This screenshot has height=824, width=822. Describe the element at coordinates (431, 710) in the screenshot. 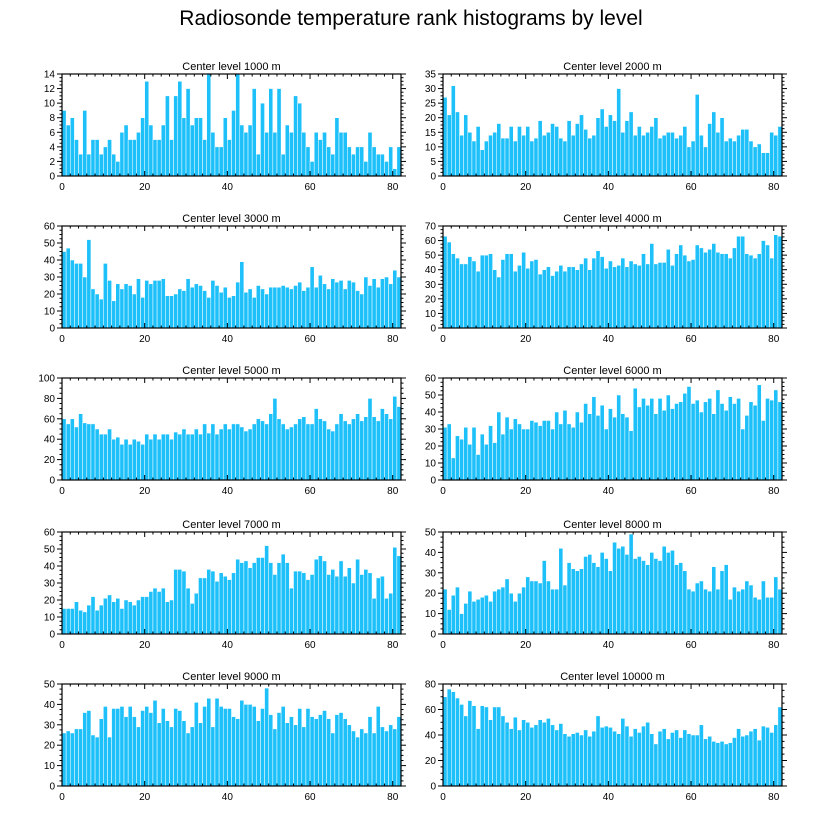

I see `y-tick-label: 60` at that location.